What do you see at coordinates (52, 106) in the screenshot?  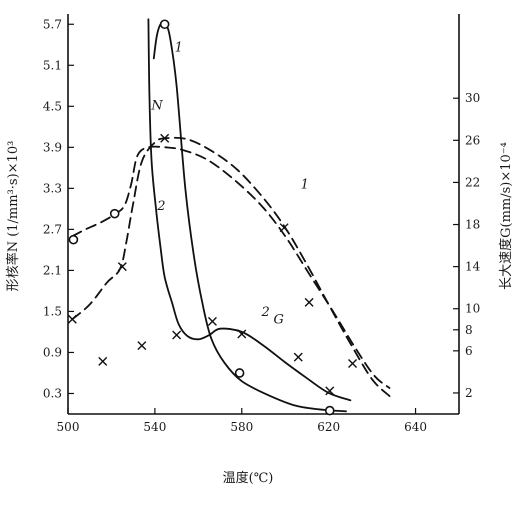 I see `y-left-tick-label: 4.5` at bounding box center [52, 106].